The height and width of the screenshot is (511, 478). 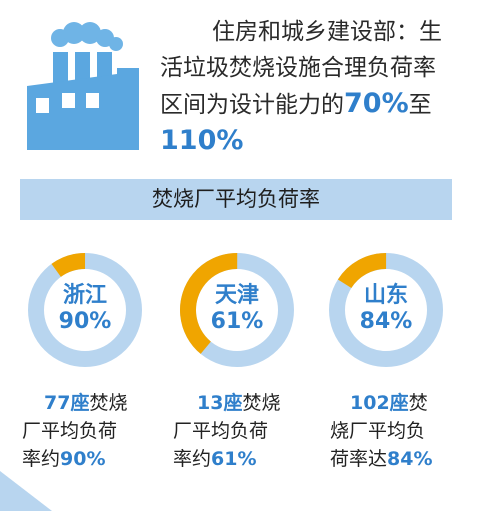 I want to click on headline-lower-bound: 70%, so click(x=376, y=103).